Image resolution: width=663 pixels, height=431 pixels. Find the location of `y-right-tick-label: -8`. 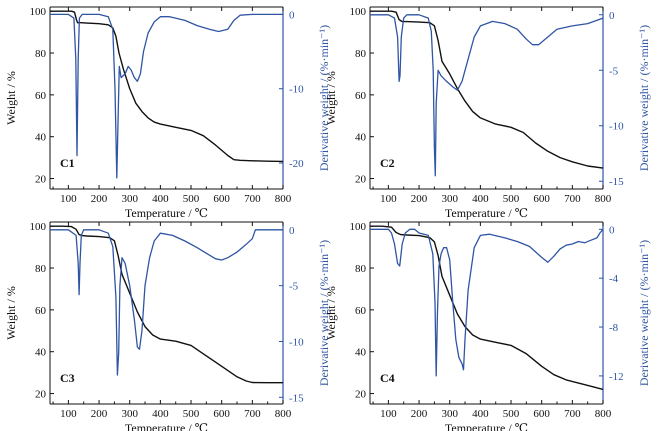

y-right-tick-label: -8 is located at coordinates (614, 328).